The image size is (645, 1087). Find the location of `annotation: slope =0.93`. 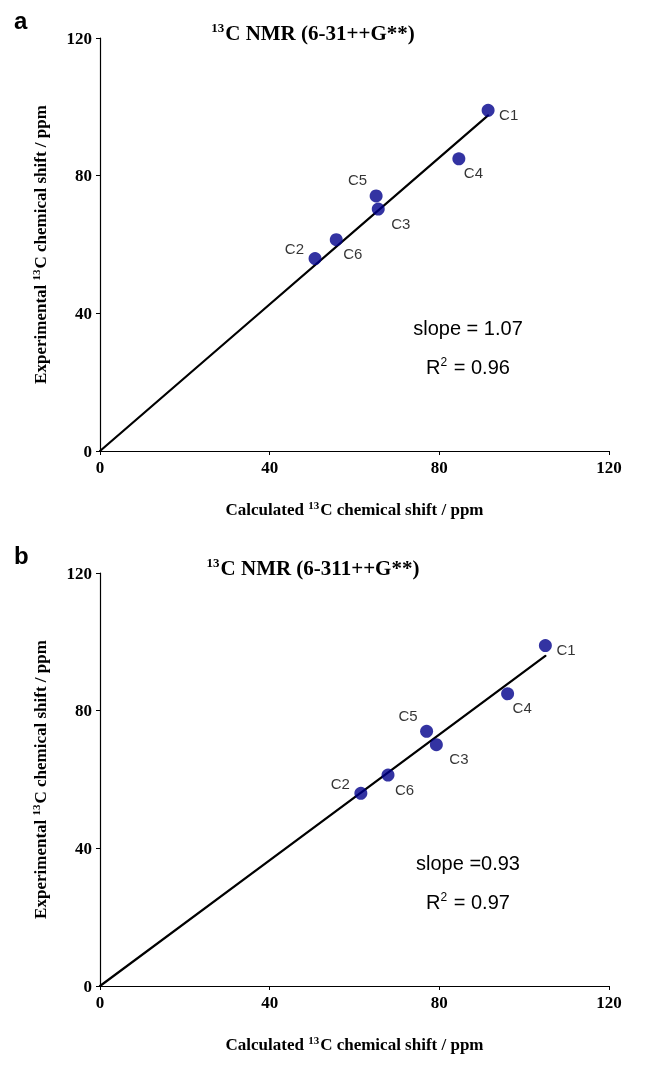

annotation: slope =0.93 is located at coordinates (468, 863).